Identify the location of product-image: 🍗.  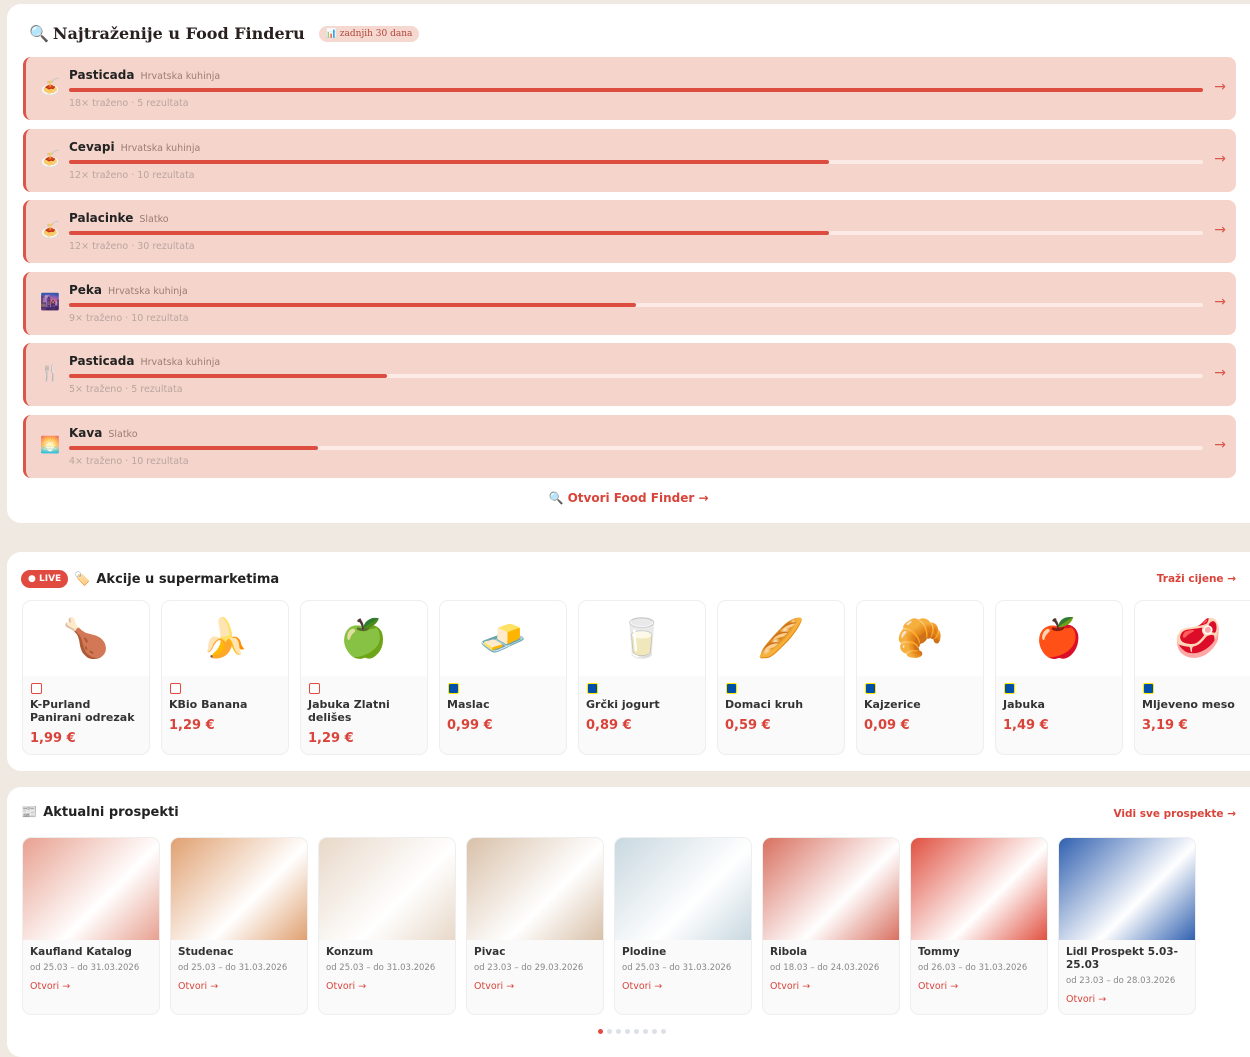
(86, 638).